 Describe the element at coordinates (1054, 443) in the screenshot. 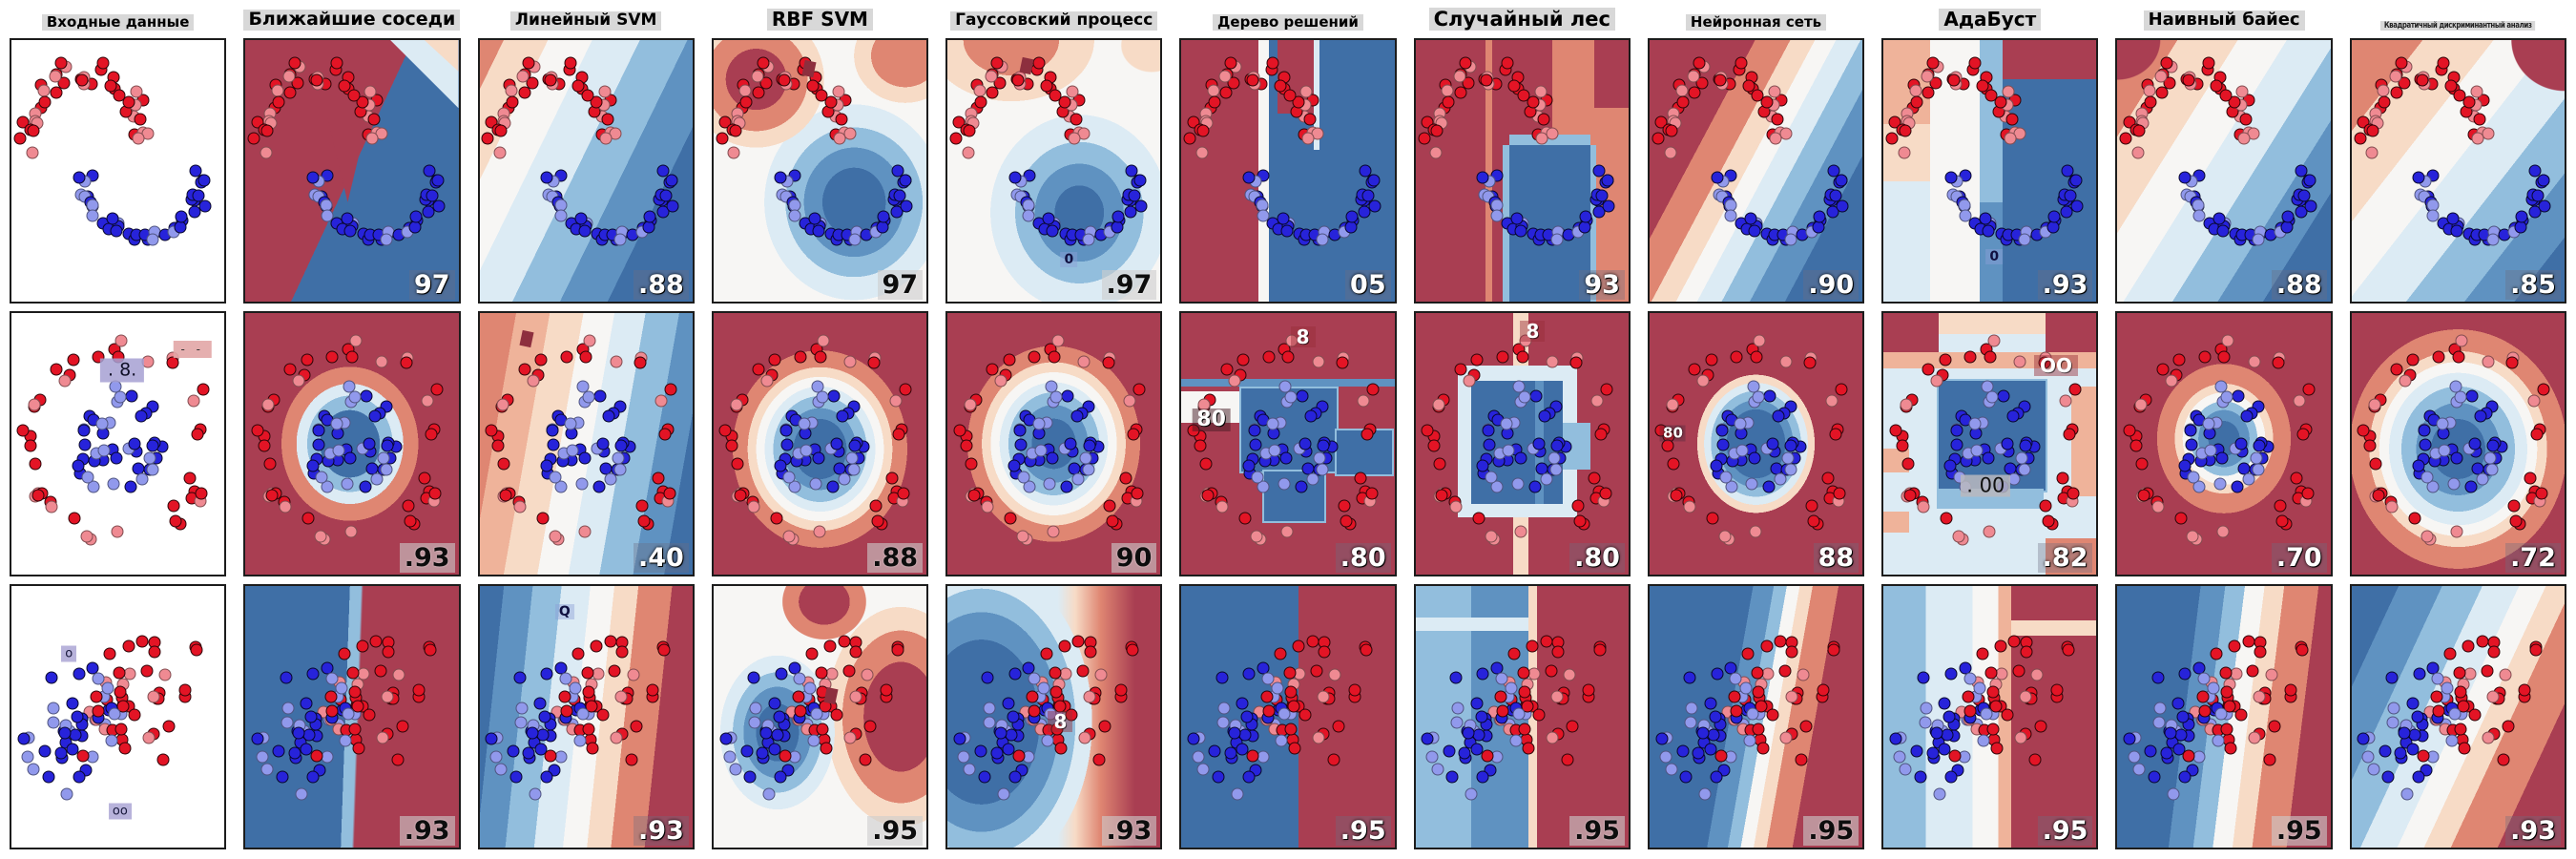

I see `panel-circles-gp: 90` at that location.